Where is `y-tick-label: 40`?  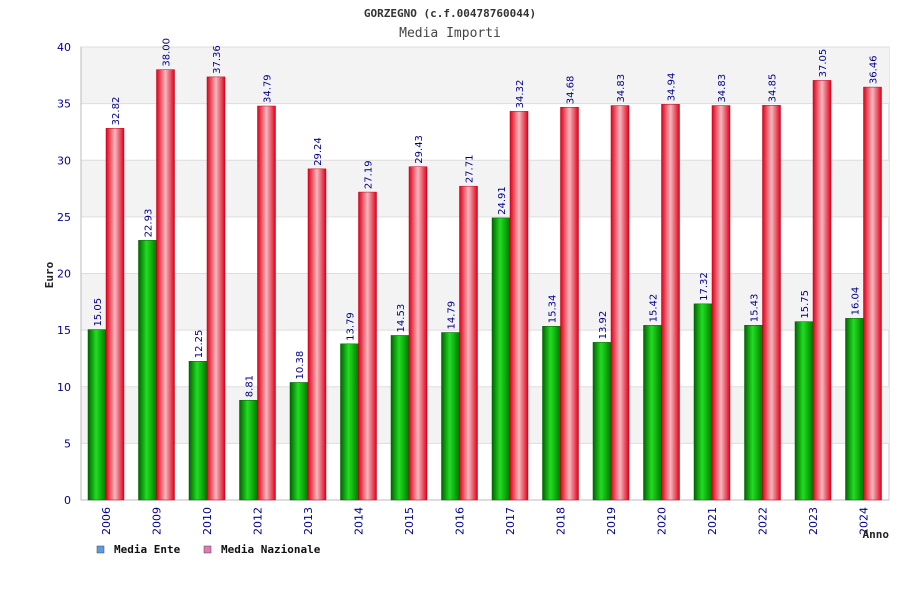 y-tick-label: 40 is located at coordinates (64, 47).